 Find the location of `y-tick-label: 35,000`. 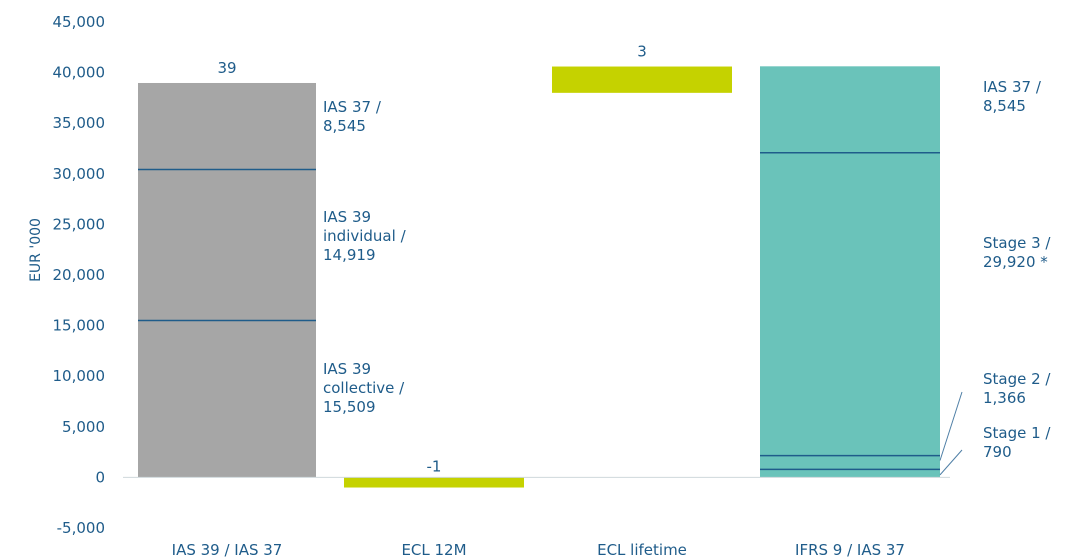

y-tick-label: 35,000 is located at coordinates (79, 123).